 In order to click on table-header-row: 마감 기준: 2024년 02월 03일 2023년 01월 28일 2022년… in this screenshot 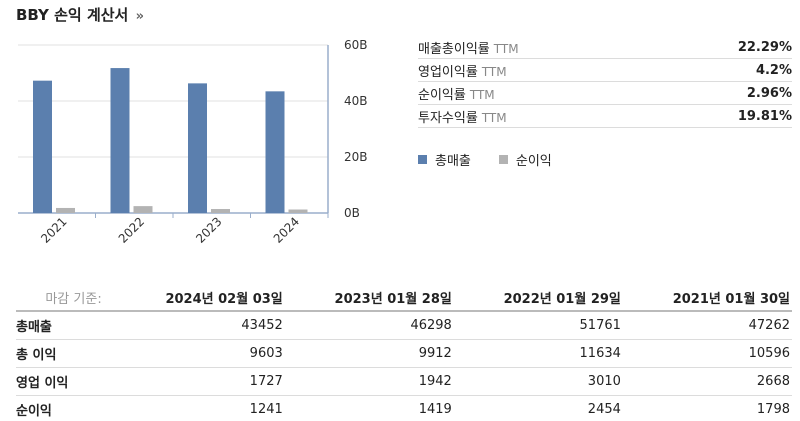, I will do `click(404, 298)`.